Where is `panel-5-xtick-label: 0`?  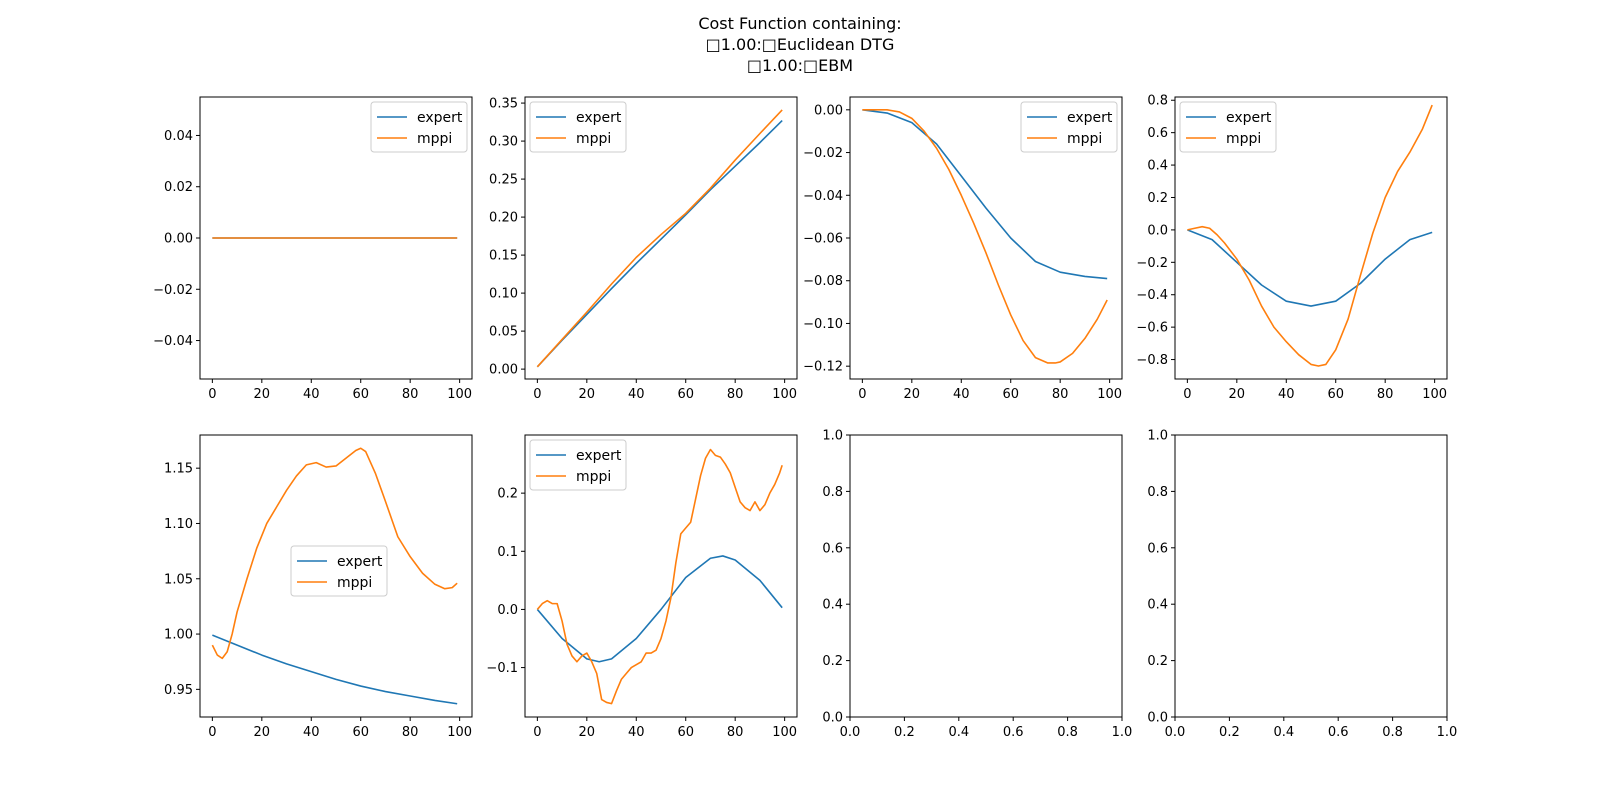 panel-5-xtick-label: 0 is located at coordinates (212, 732).